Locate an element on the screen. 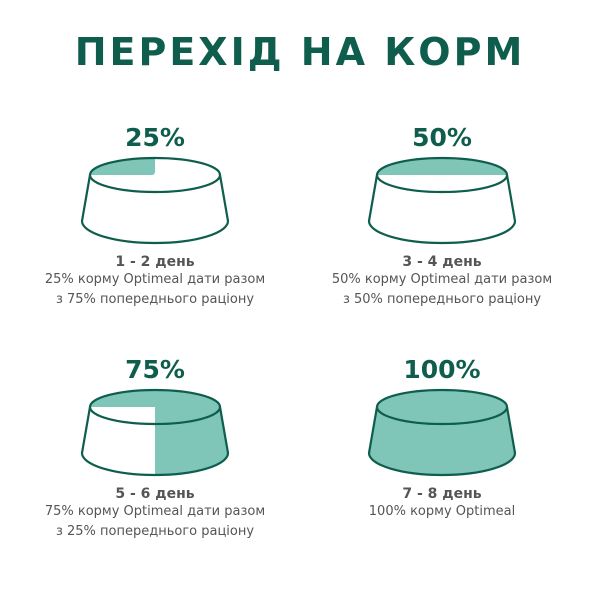  description-line: з 25% попереднього раціону is located at coordinates (155, 531).